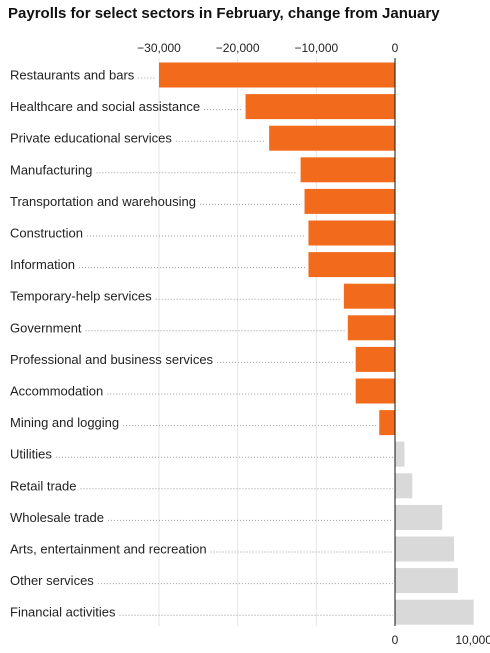  What do you see at coordinates (63, 612) in the screenshot?
I see `category-label: Financial activities` at bounding box center [63, 612].